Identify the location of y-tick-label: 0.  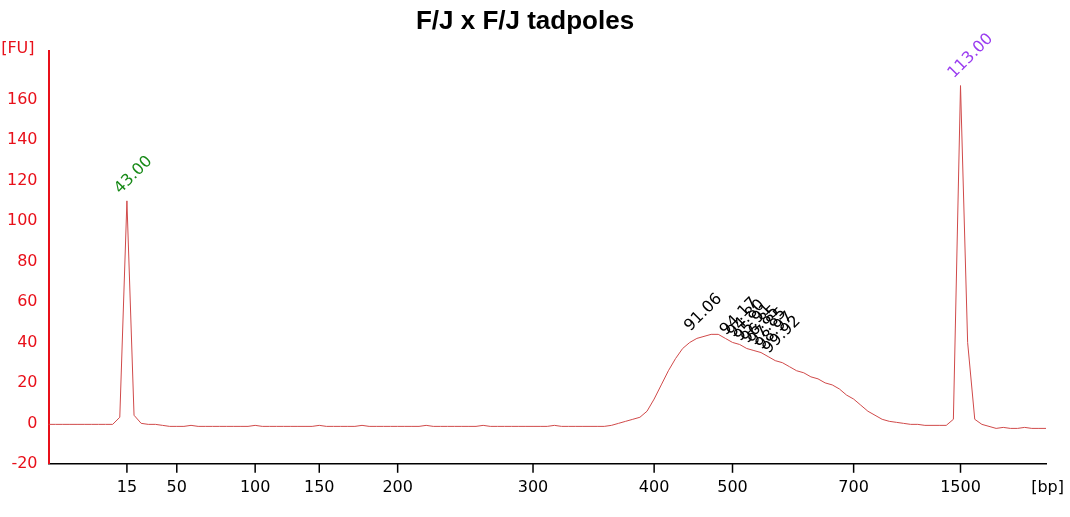
(32, 422).